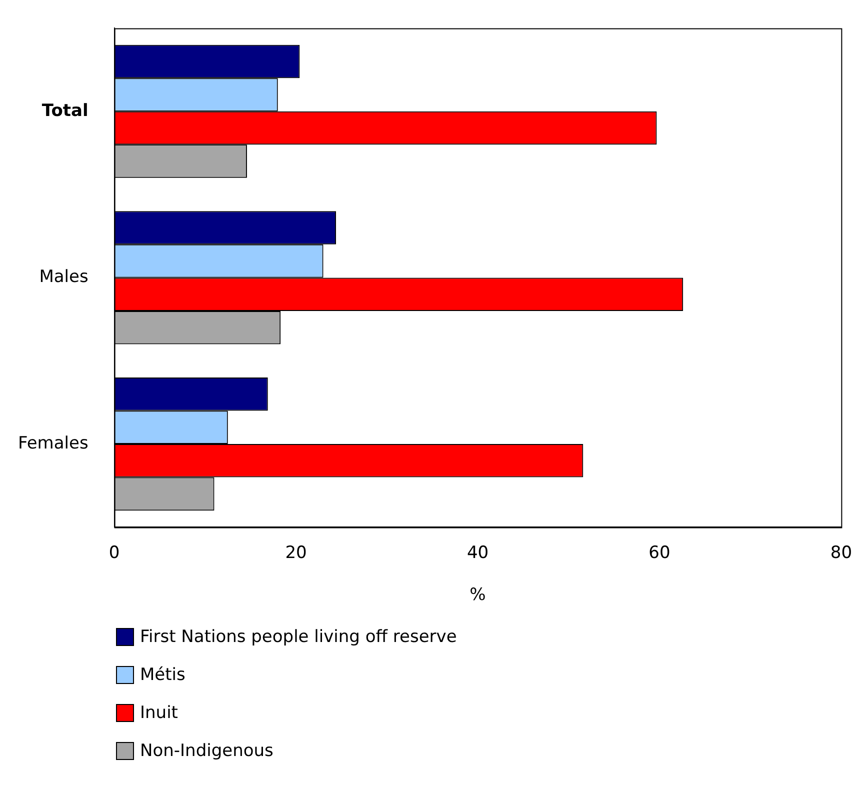  Describe the element at coordinates (114, 552) in the screenshot. I see `x-tick-label: 0` at that location.